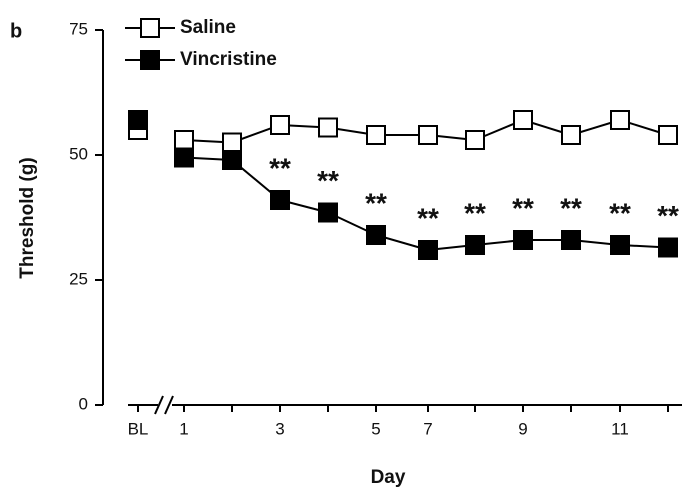  I want to click on x-axis-label: Day, so click(388, 477).